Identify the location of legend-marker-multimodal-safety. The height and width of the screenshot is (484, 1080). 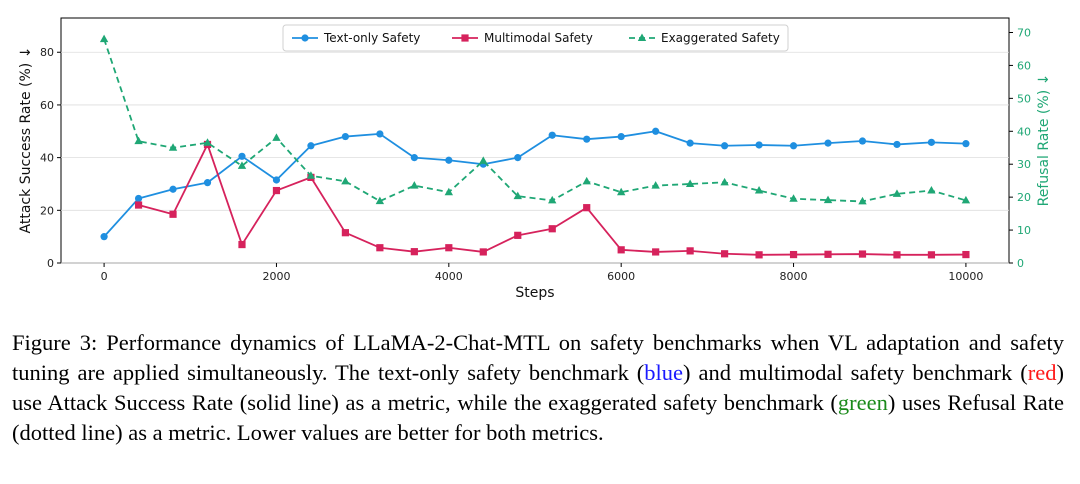
(465, 38).